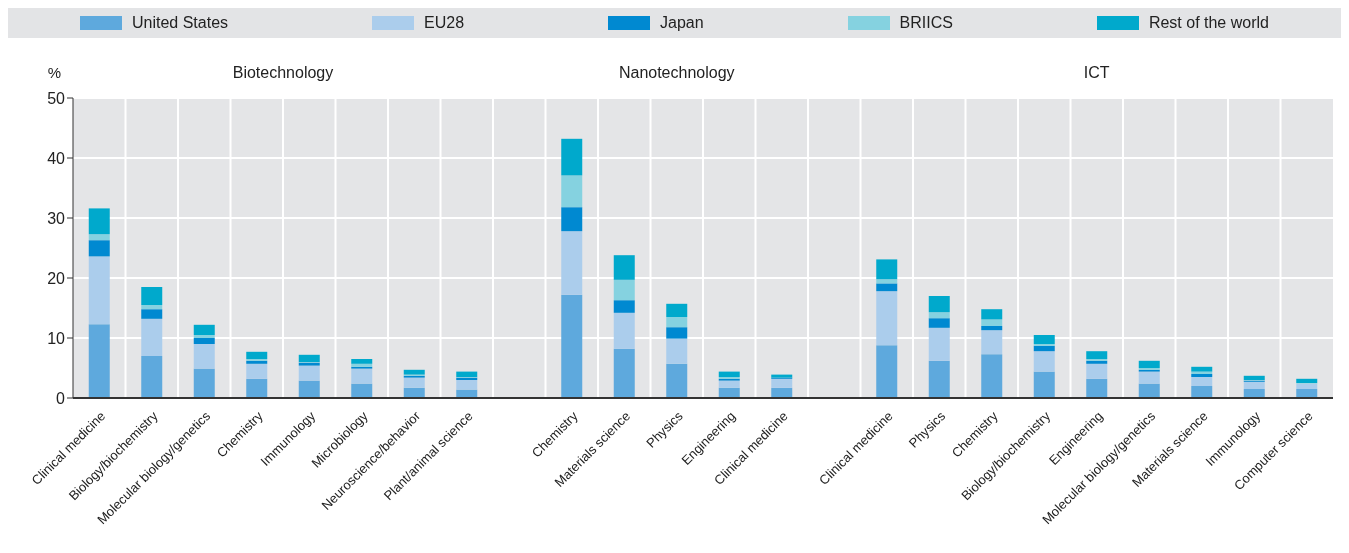 This screenshot has height=553, width=1349. Describe the element at coordinates (1096, 72) in the screenshot. I see `text: ICT` at that location.